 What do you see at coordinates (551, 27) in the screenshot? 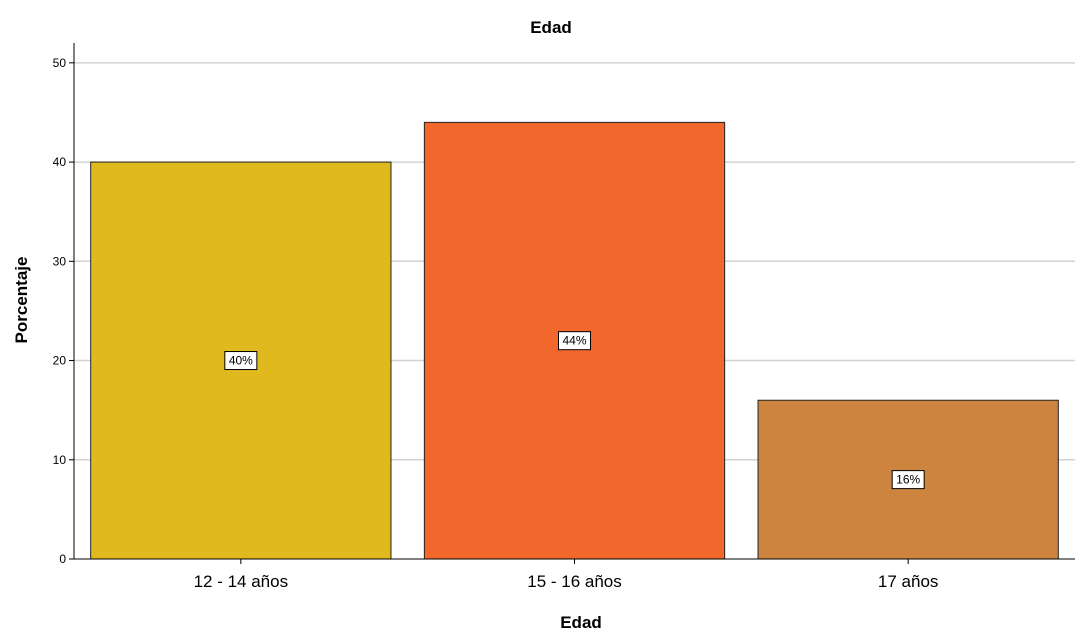
I see `chart-title: Edad` at bounding box center [551, 27].